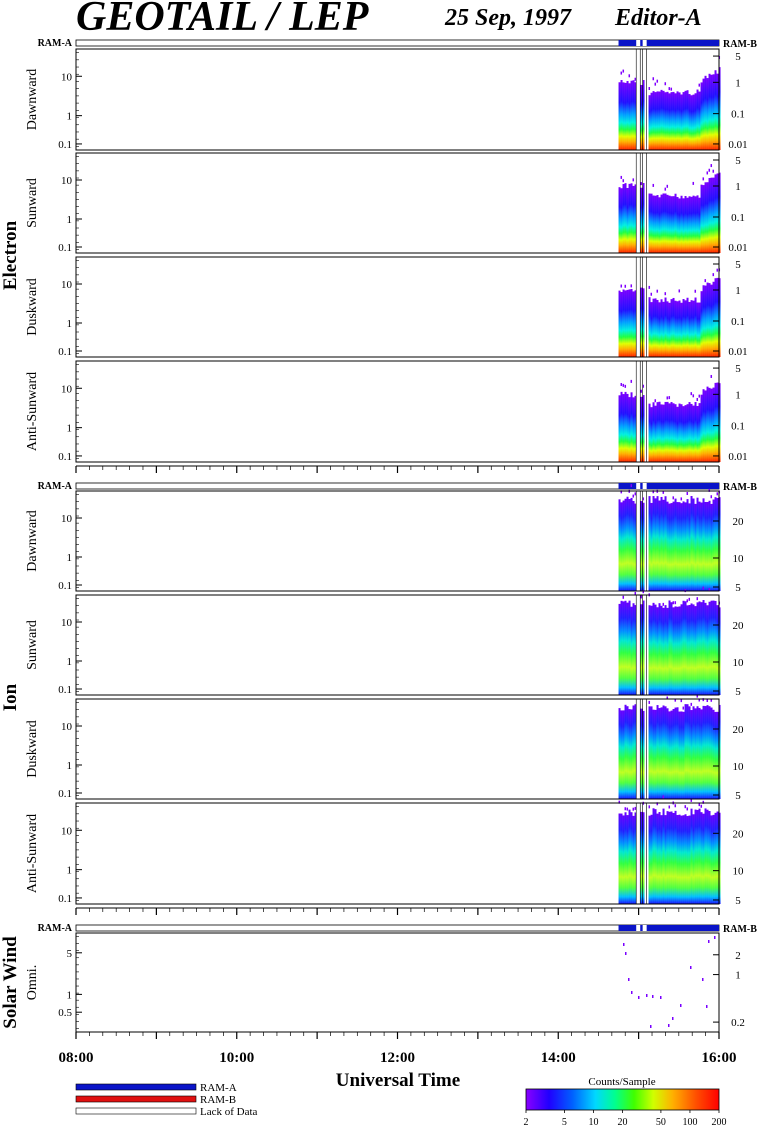 The width and height of the screenshot is (762, 1128). Describe the element at coordinates (739, 730) in the screenshot. I see `ion-duskward-right-tick-label: 20` at that location.